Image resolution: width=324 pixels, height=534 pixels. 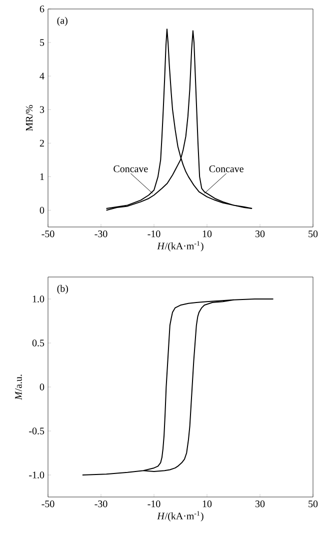 I want to click on y-tick-label: 5, so click(x=42, y=42).